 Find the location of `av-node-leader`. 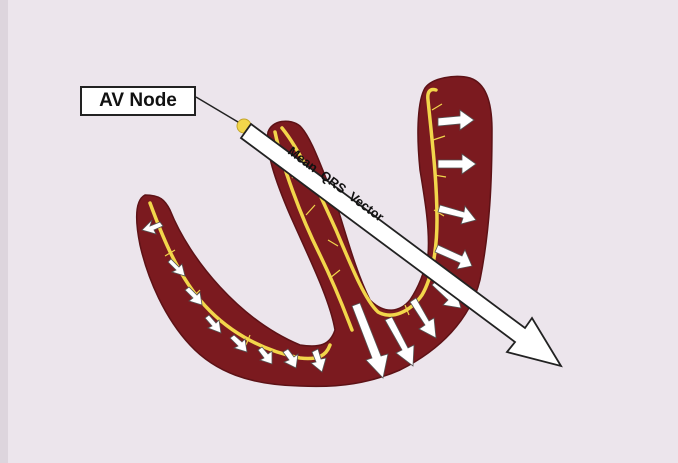

av-node-leader is located at coordinates (217, 109).